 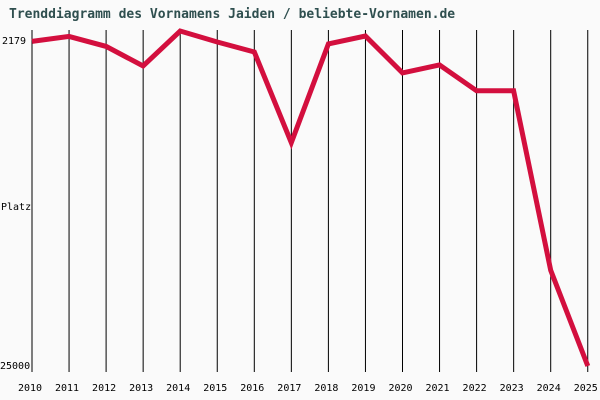 What do you see at coordinates (178, 388) in the screenshot?
I see `x-axis-label-2014: 2014` at bounding box center [178, 388].